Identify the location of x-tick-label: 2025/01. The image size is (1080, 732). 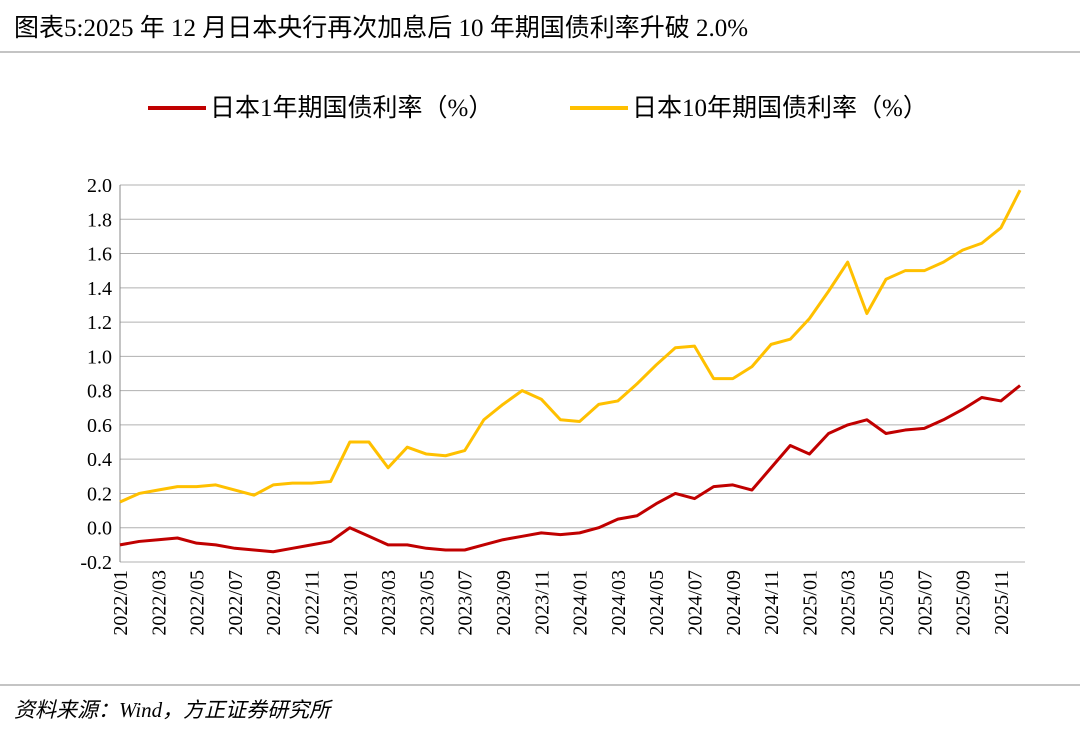
(810, 603).